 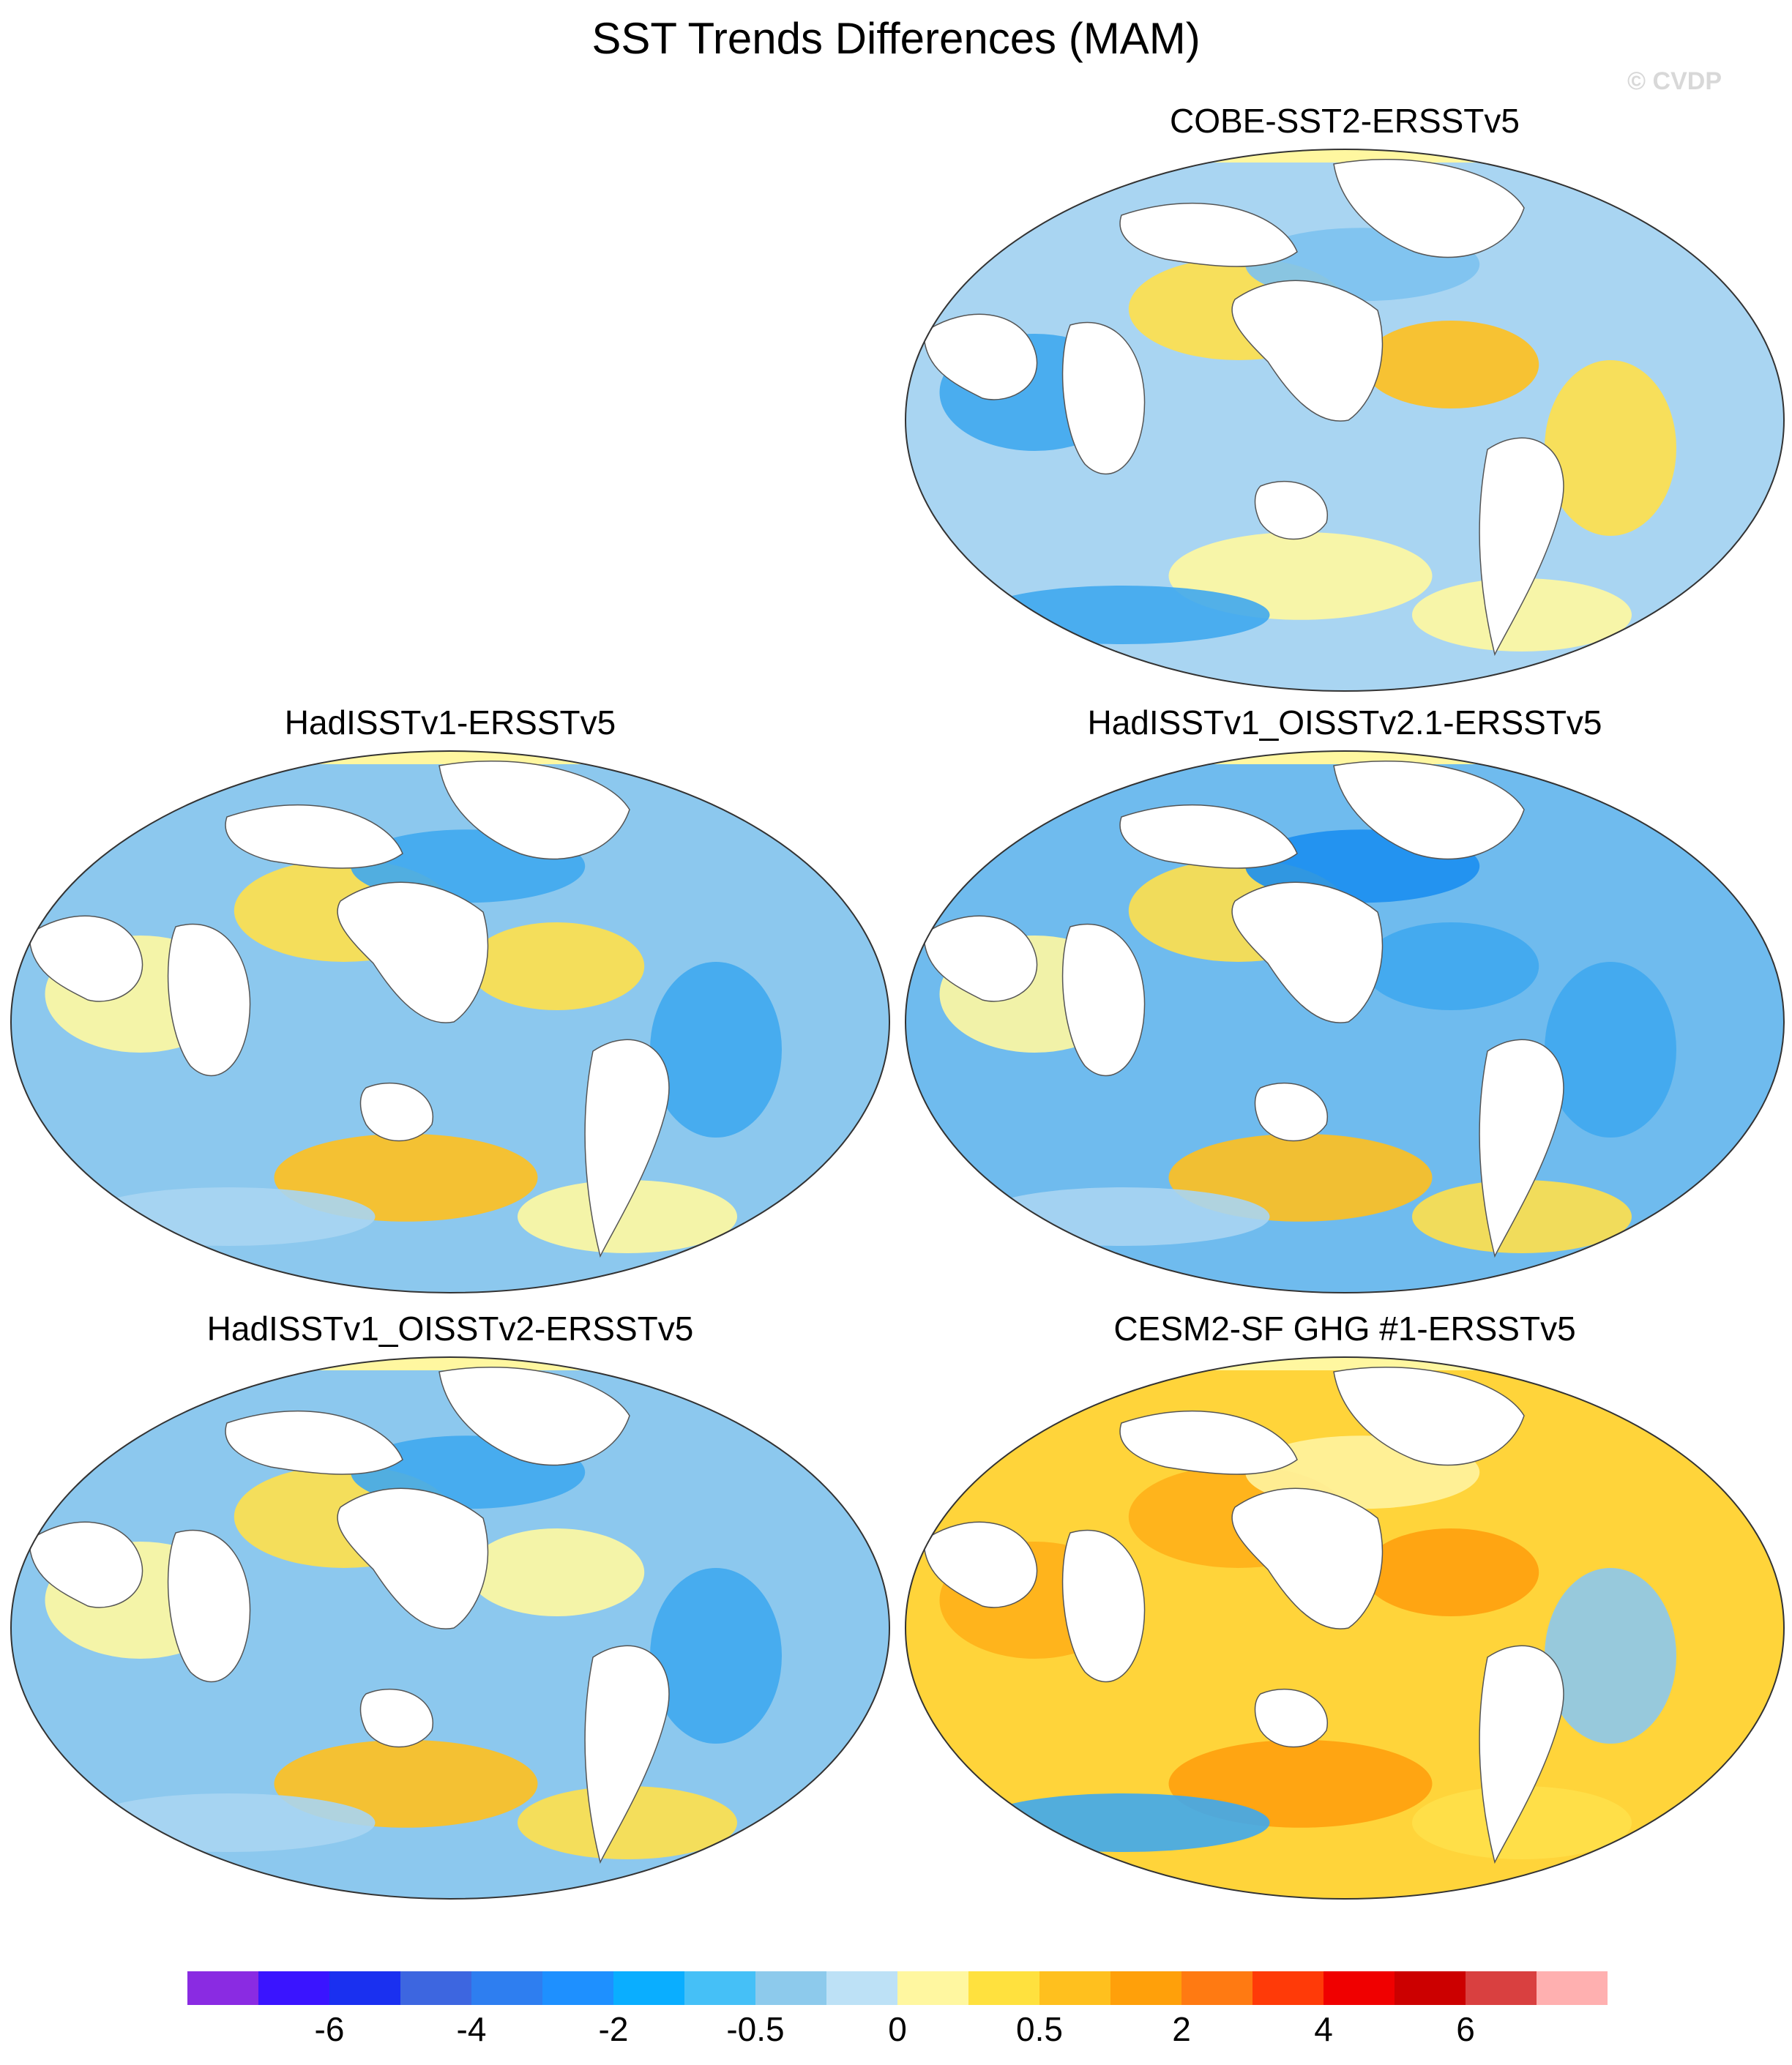 What do you see at coordinates (450, 722) in the screenshot?
I see `panel-title: HadISSTv1-ERSSTv5` at bounding box center [450, 722].